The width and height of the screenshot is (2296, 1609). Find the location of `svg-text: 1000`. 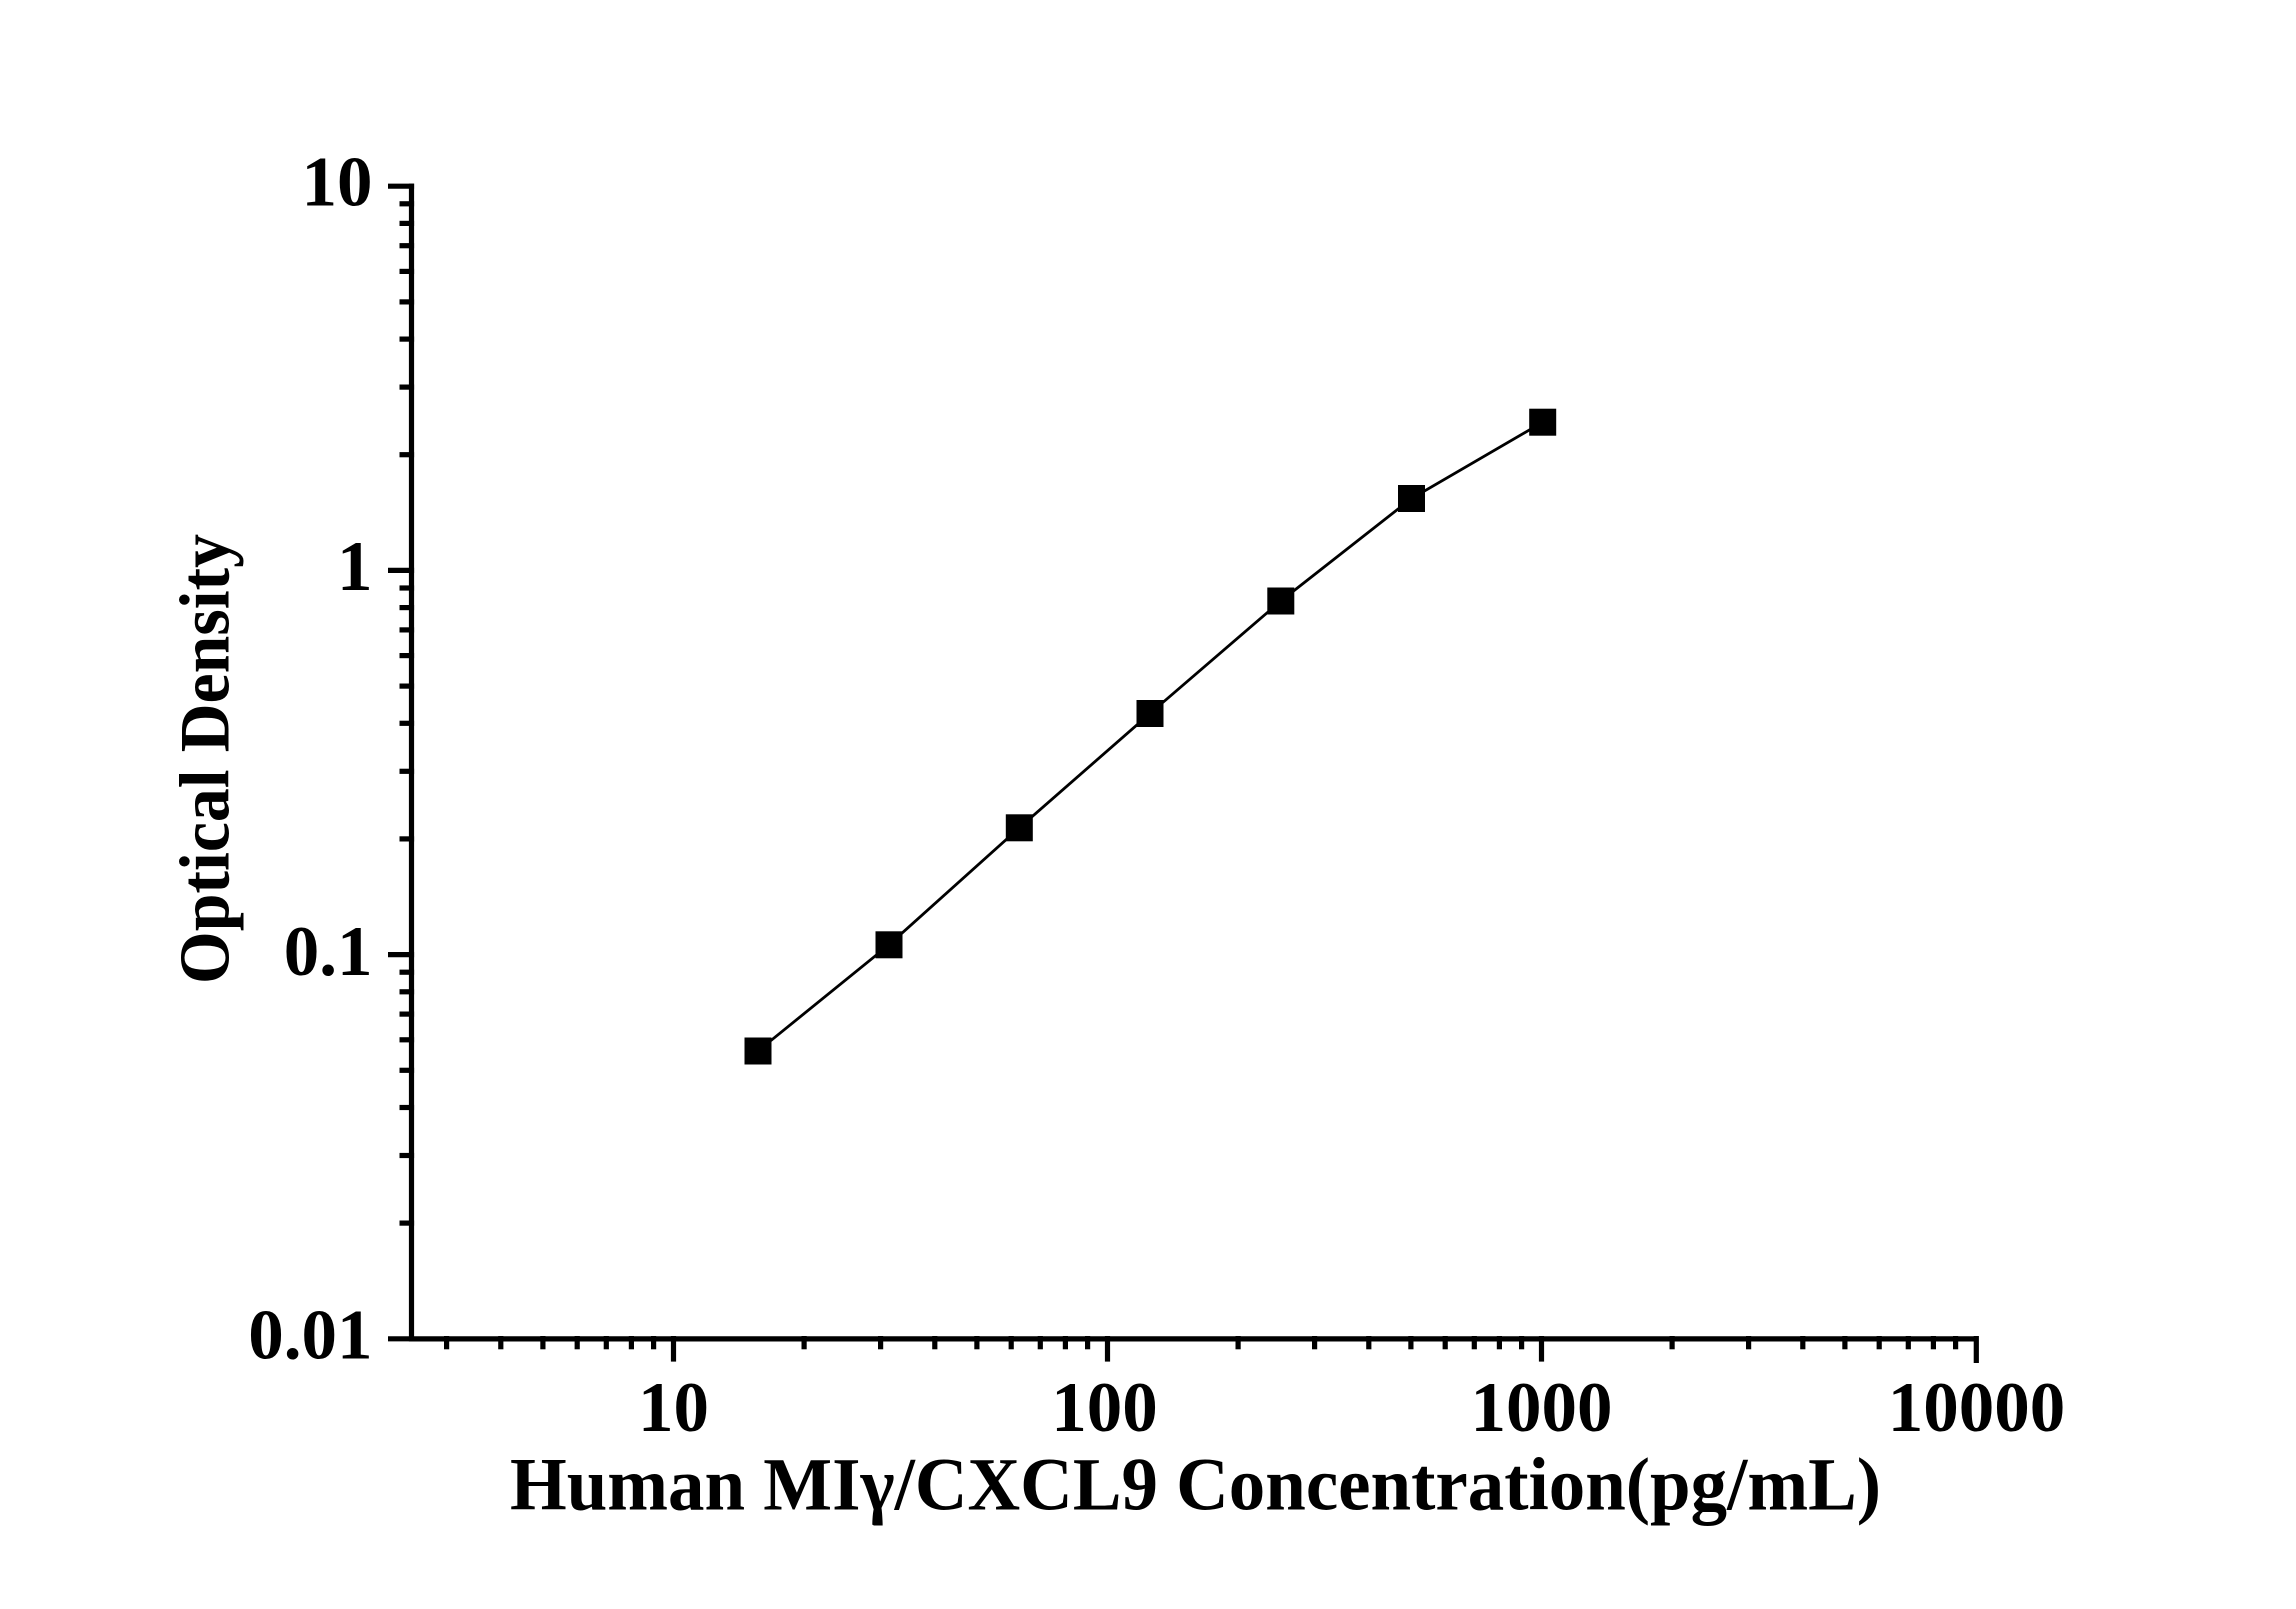

svg-text: 1000 is located at coordinates (1542, 1408).